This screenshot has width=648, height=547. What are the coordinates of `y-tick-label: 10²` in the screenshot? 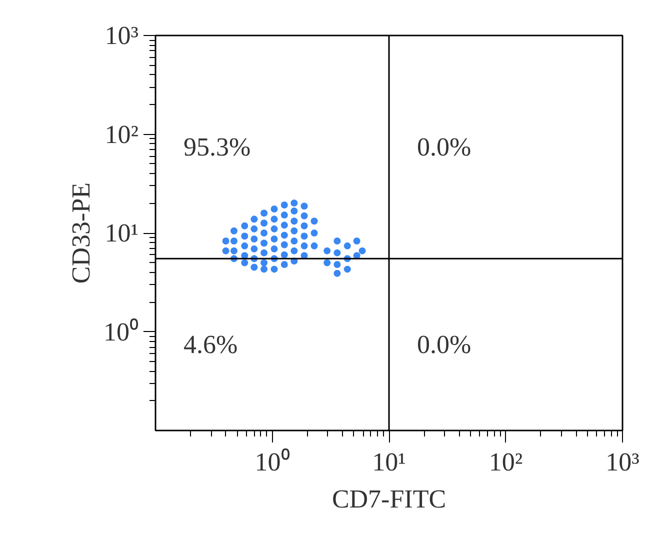 It's located at (121, 134).